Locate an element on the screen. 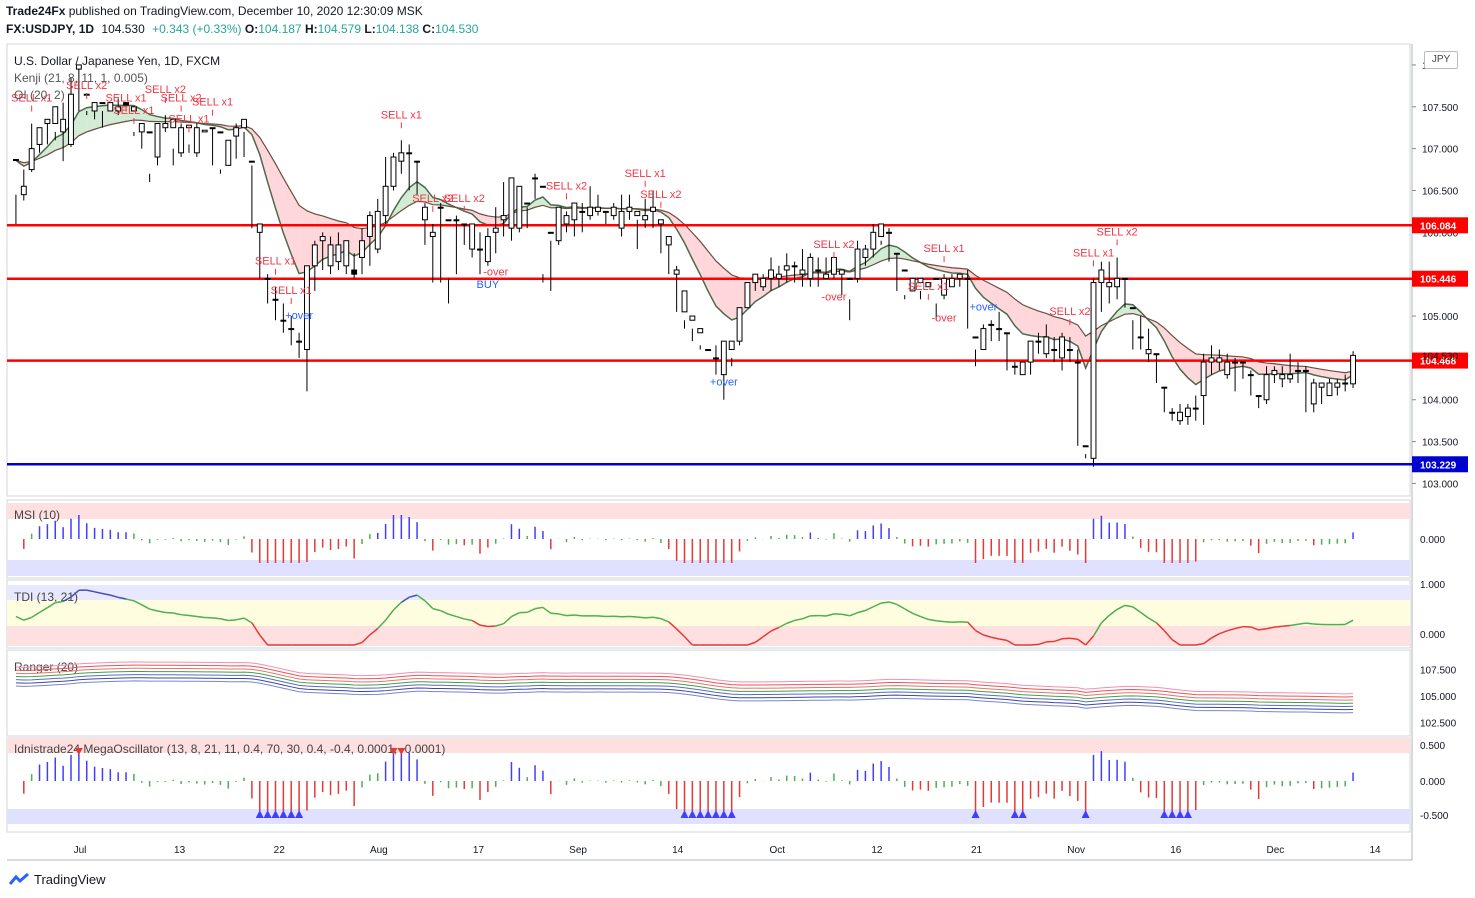 The image size is (1475, 898). legend-kenji: Kenji (21, 8, 11, 1, 0.005) is located at coordinates (81, 78).